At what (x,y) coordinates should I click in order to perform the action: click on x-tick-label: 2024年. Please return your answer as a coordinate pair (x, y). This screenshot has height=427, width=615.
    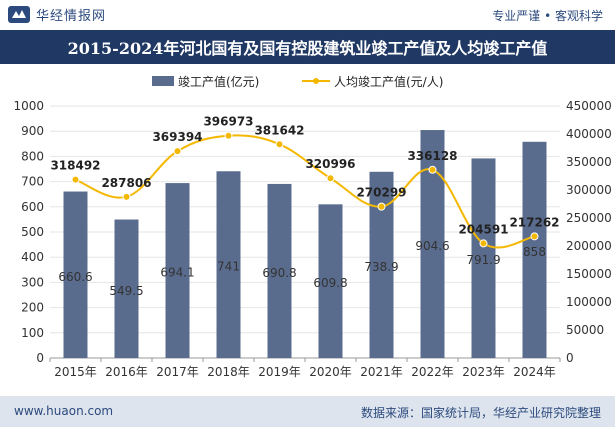
    Looking at the image, I should click on (534, 372).